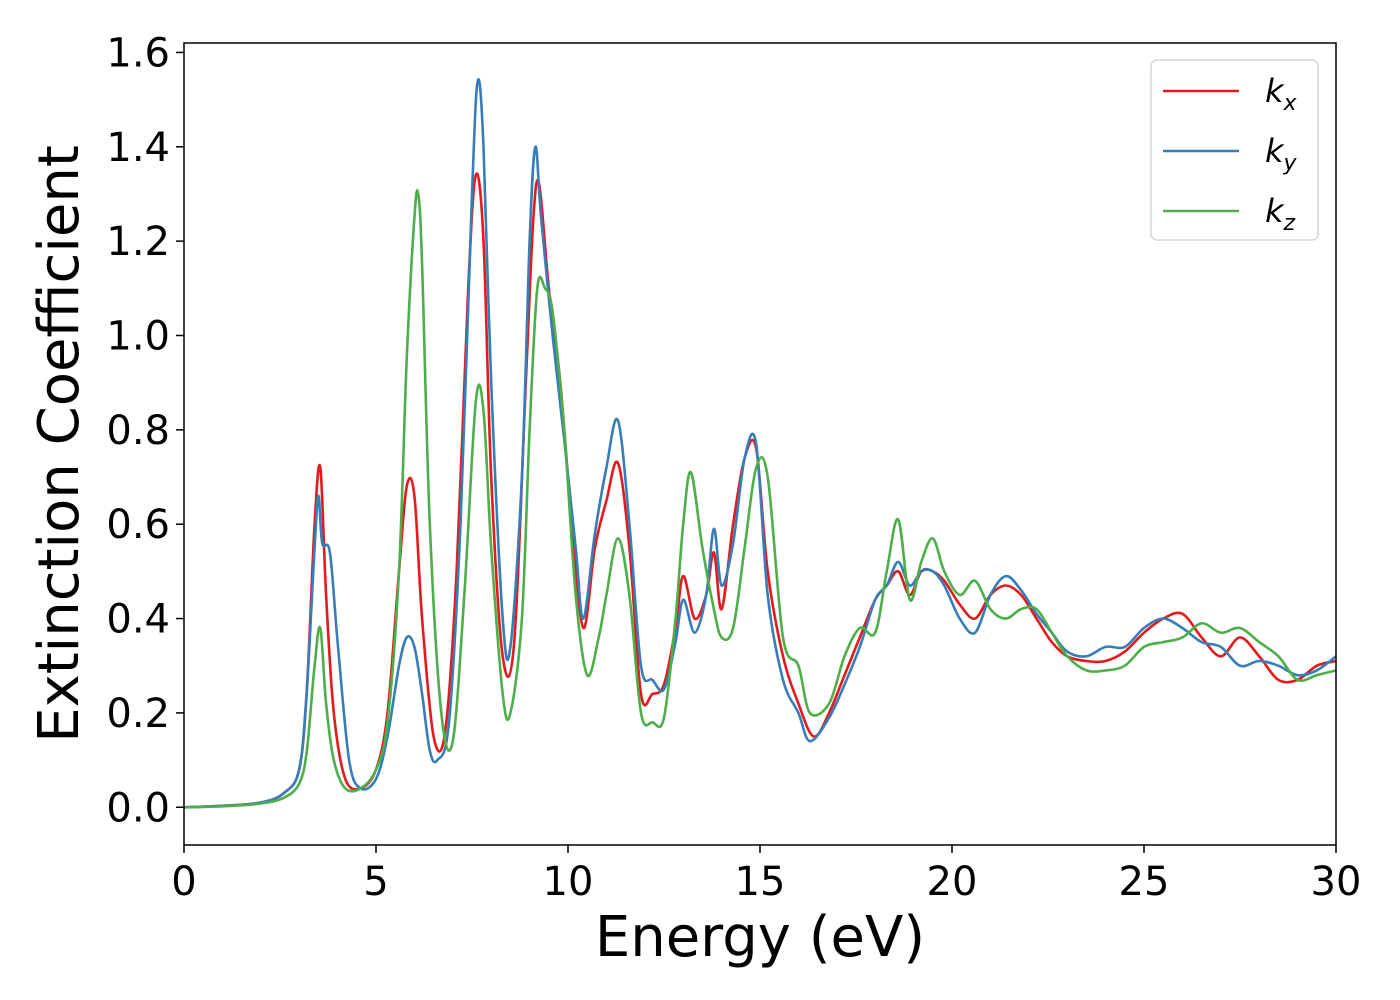 The width and height of the screenshot is (1400, 1000). Describe the element at coordinates (1336, 882) in the screenshot. I see `x-tick-label: 30` at that location.